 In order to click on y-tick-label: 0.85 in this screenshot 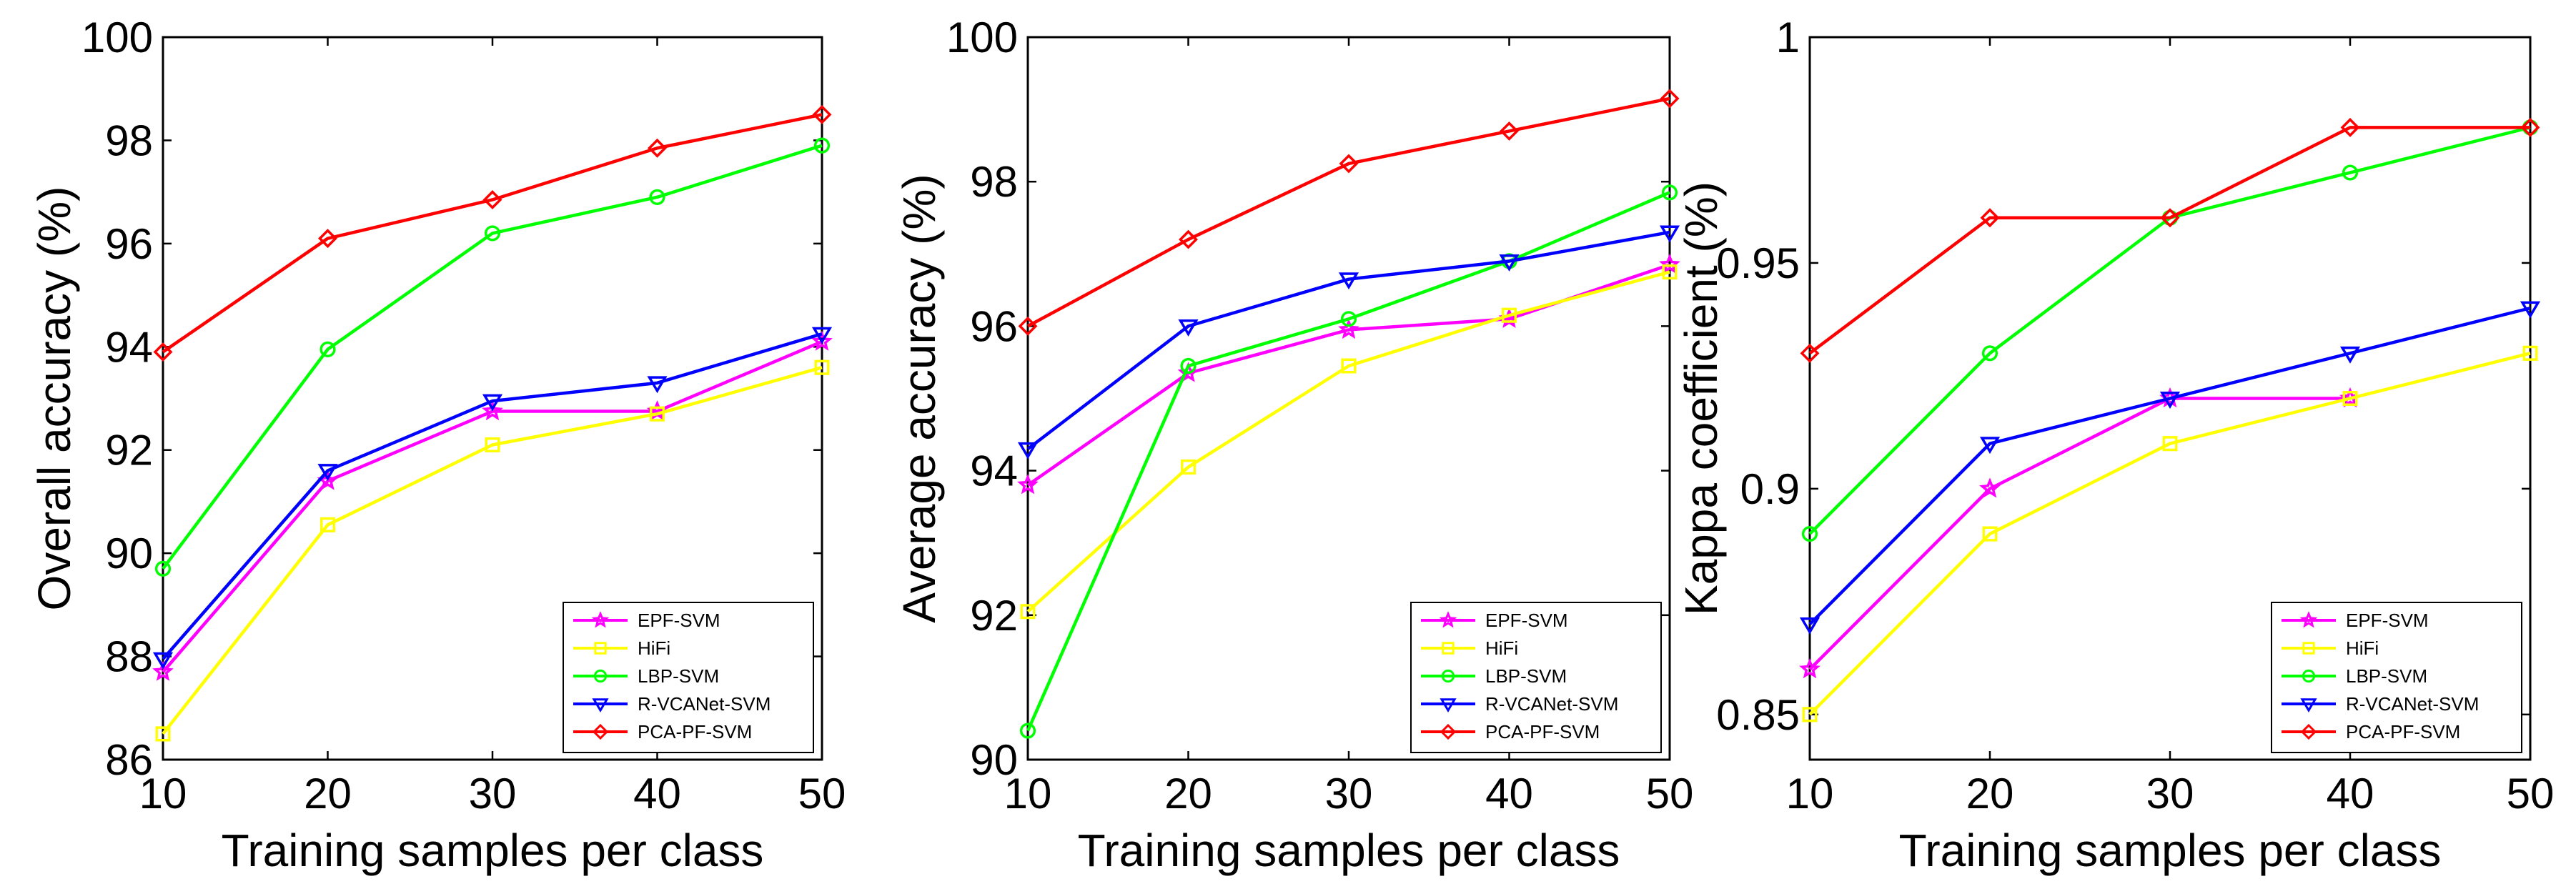, I will do `click(1758, 715)`.